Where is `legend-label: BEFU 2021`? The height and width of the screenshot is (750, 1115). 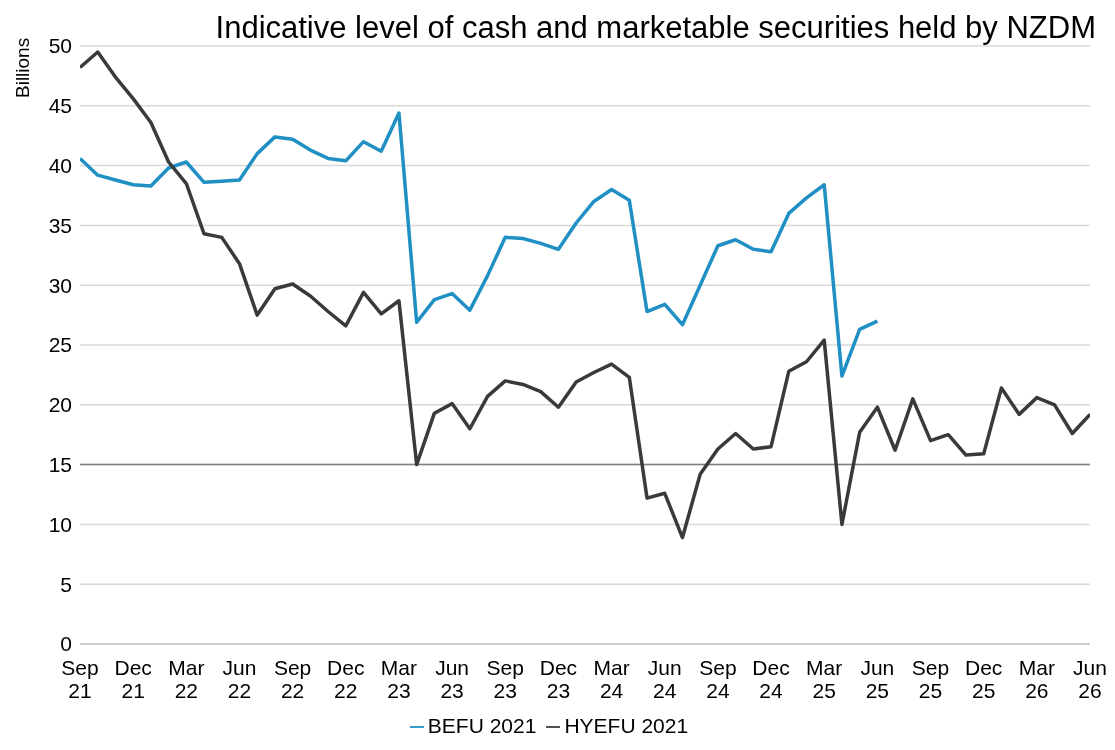 legend-label: BEFU 2021 is located at coordinates (482, 725).